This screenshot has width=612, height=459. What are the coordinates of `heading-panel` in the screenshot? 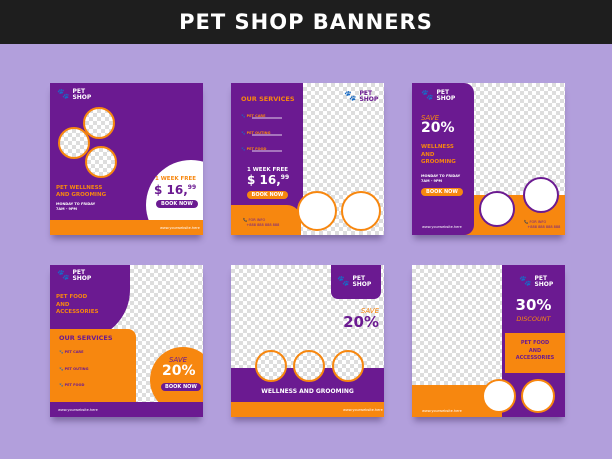 It's located at (535, 353).